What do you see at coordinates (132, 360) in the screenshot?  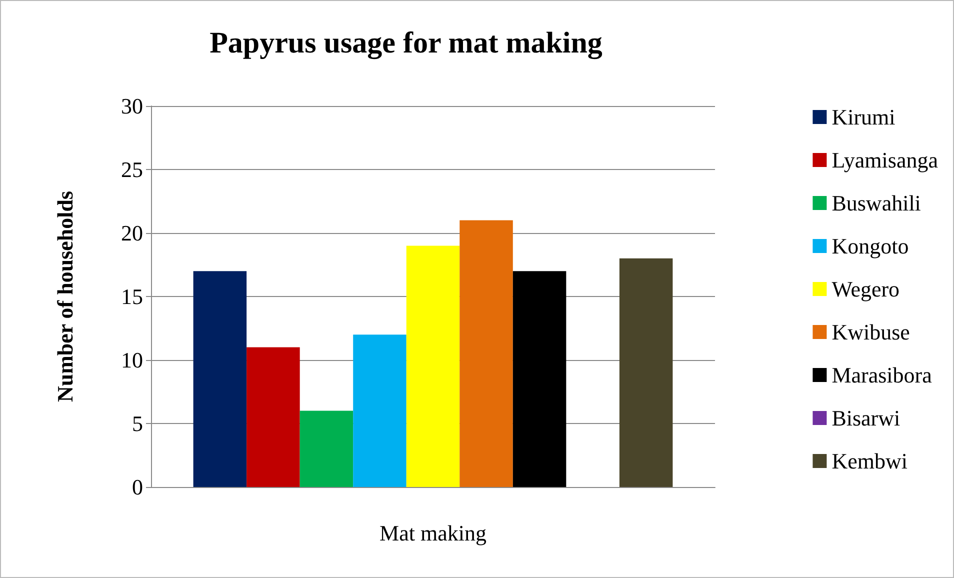 I see `y-tick-label: 10` at bounding box center [132, 360].